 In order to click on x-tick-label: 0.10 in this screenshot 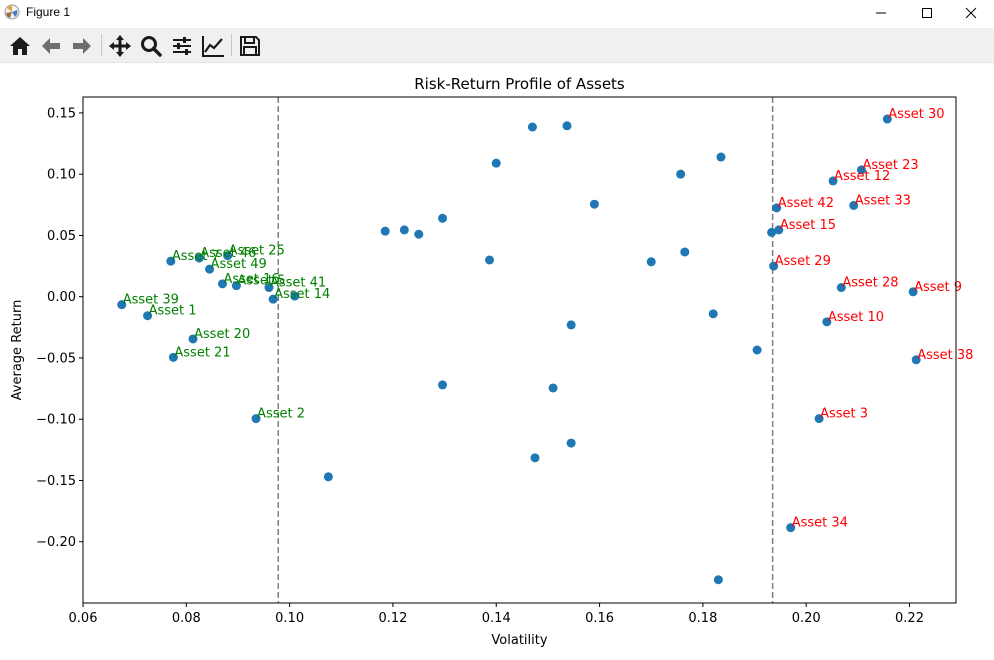, I will do `click(289, 618)`.